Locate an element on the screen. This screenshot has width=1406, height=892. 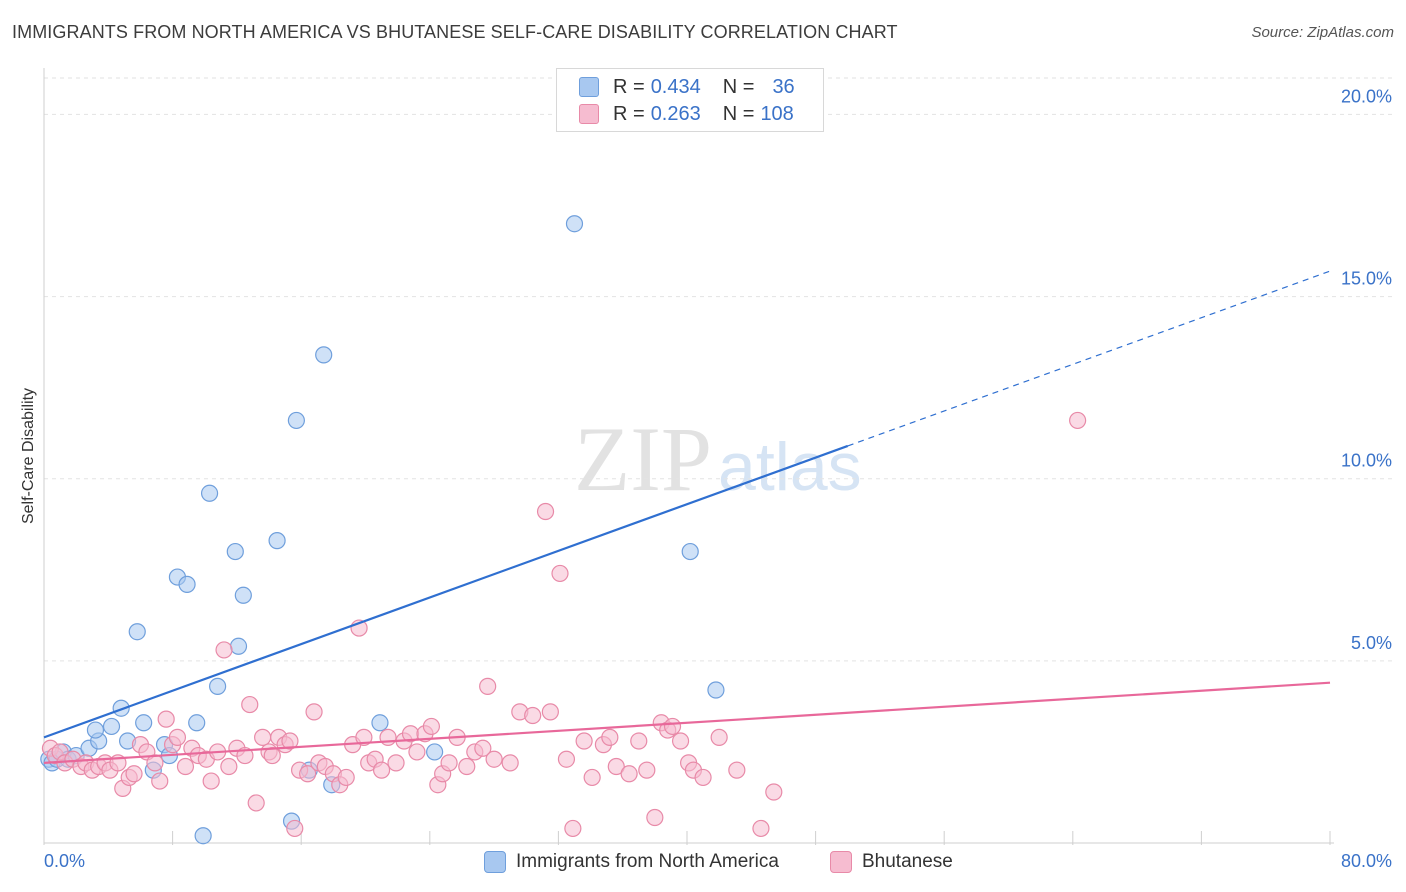
r-value: 0.263 is located at coordinates (675, 113).